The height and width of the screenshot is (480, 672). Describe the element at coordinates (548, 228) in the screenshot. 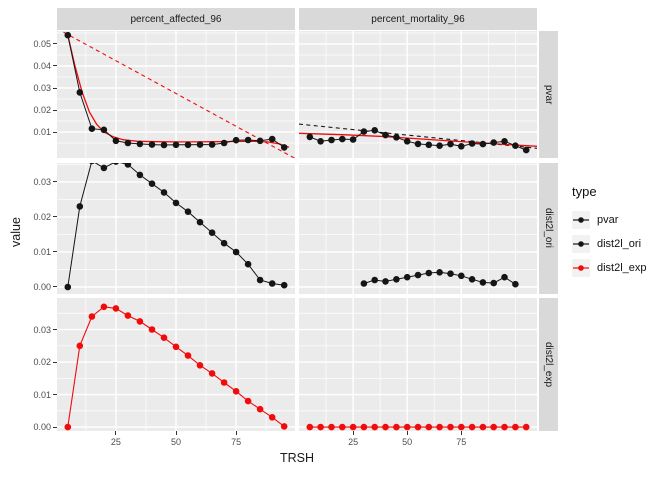

I see `facet-strip-row-label: dist2l_ori` at that location.